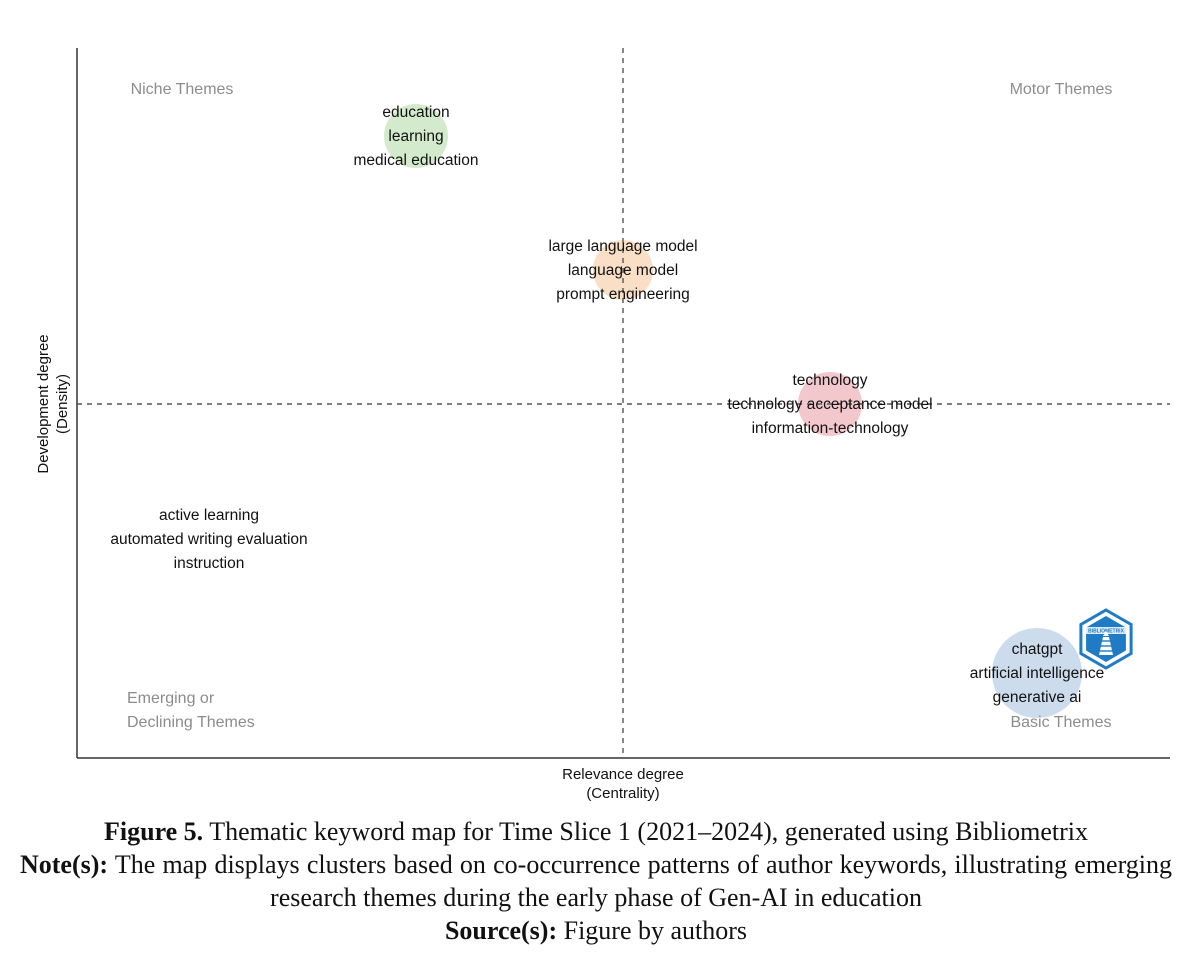 The width and height of the screenshot is (1192, 980). Describe the element at coordinates (652, 930) in the screenshot. I see `source-text: Figure by authors` at that location.